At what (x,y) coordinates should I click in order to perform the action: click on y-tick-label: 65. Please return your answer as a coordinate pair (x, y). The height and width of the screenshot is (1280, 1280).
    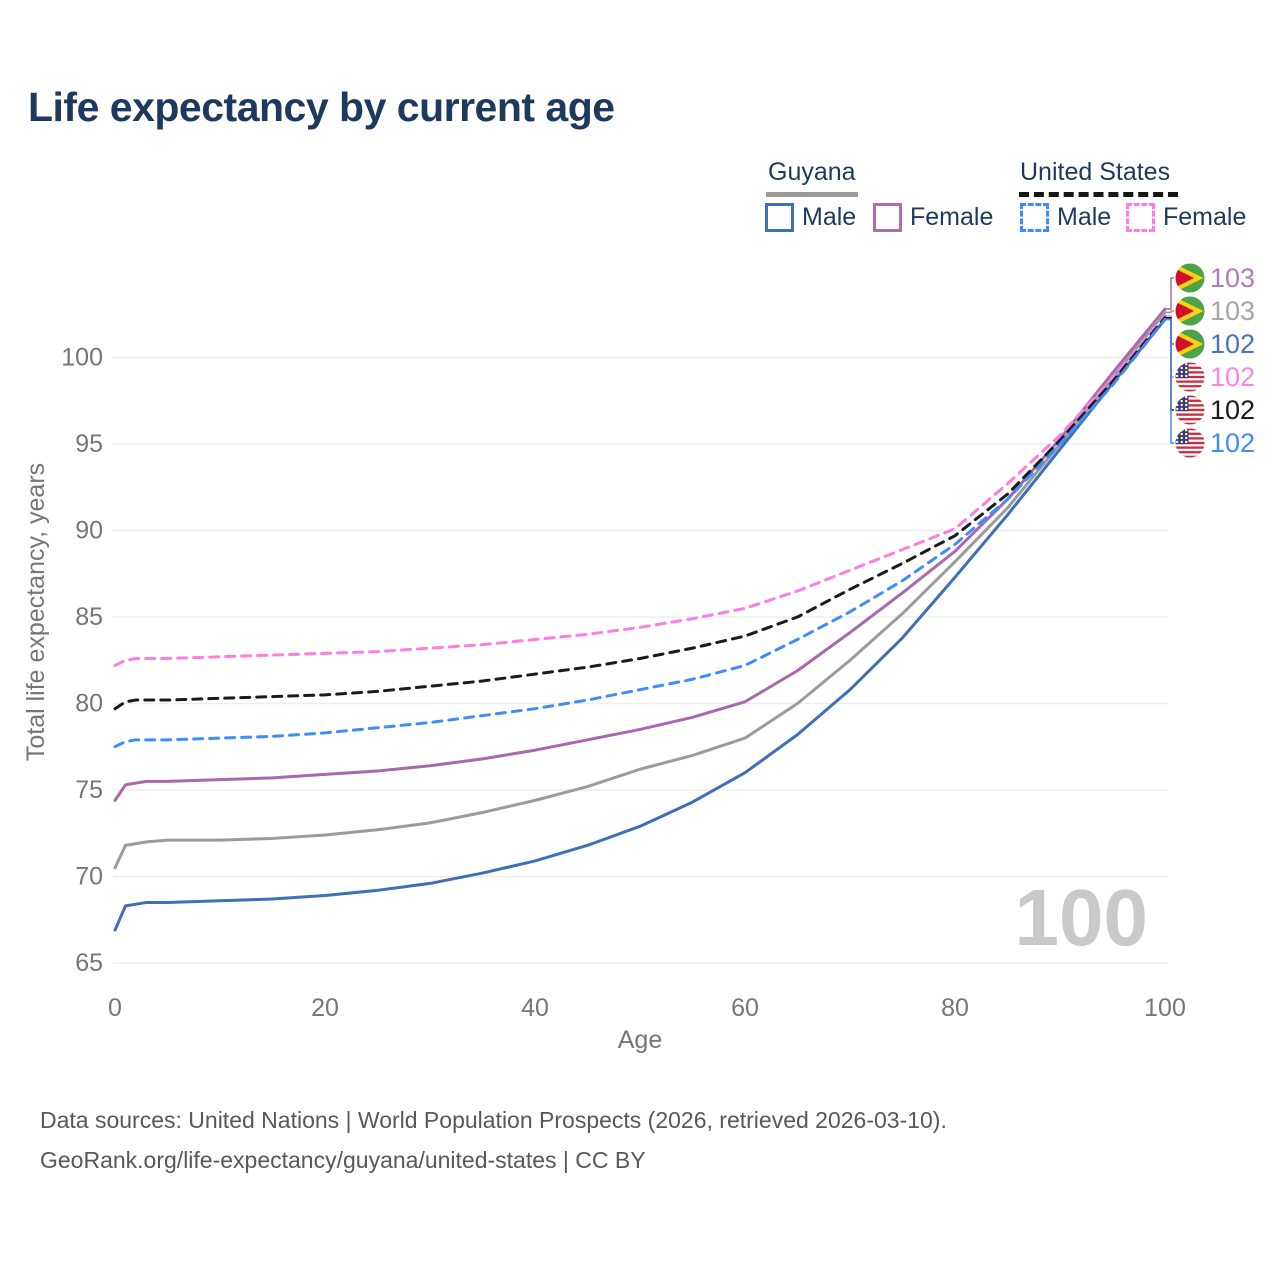
    Looking at the image, I should click on (89, 963).